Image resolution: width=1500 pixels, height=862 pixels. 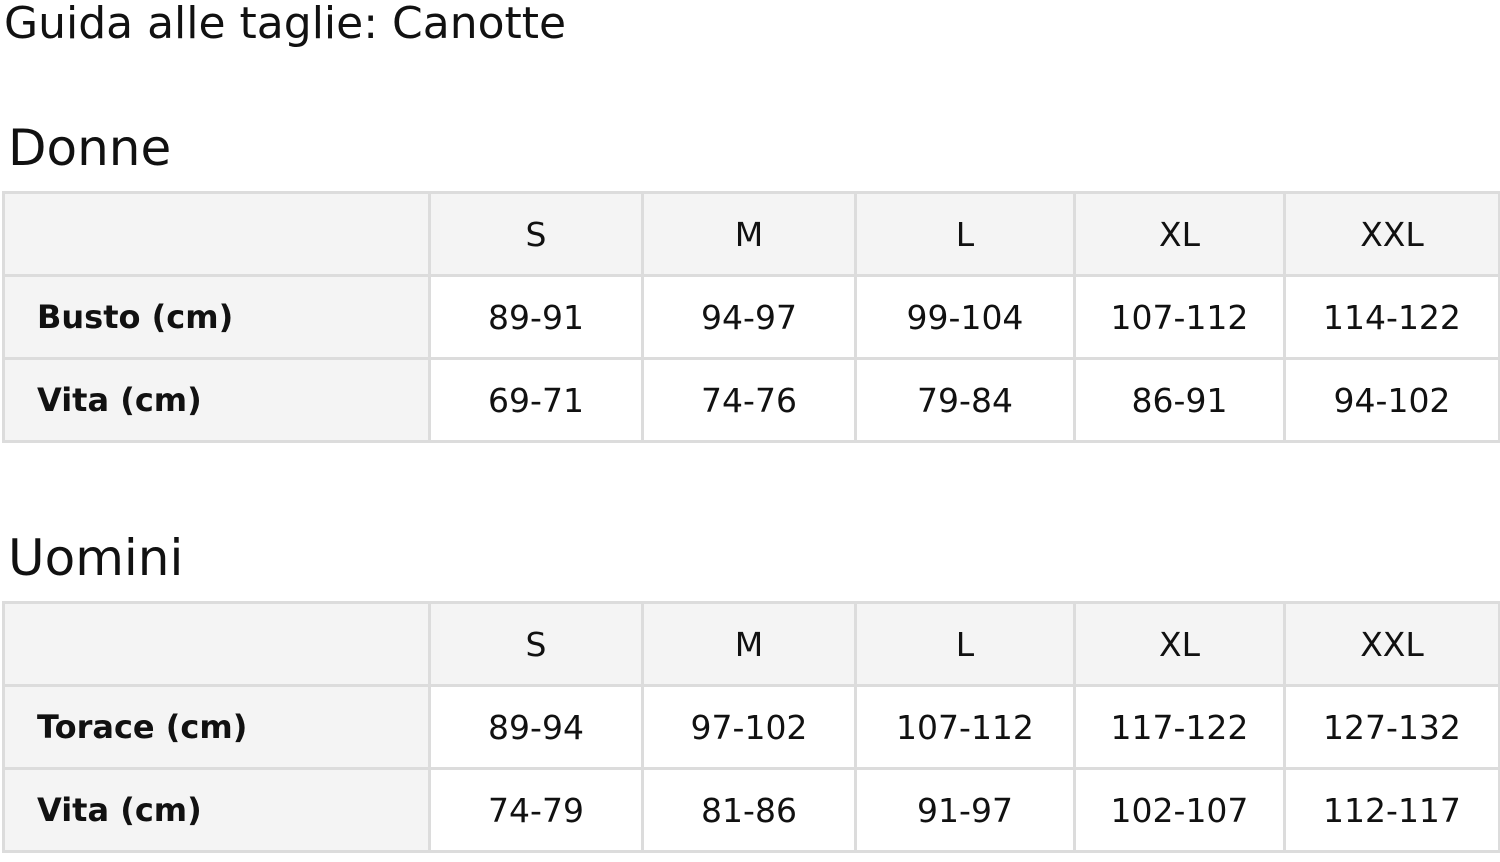 What do you see at coordinates (96, 558) in the screenshot?
I see `section-heading-uomini: Uomini` at bounding box center [96, 558].